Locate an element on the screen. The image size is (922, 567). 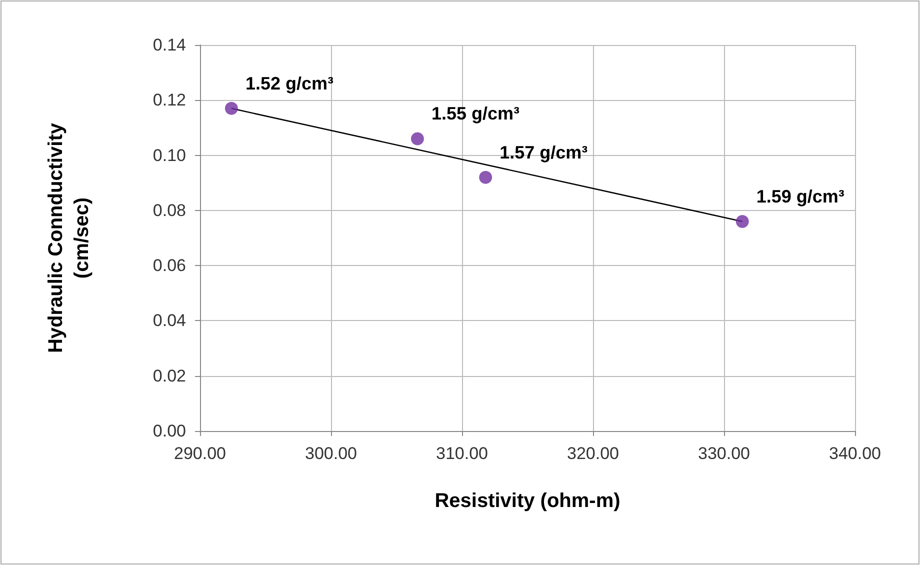
y-tick-label: 0.10 is located at coordinates (169, 155).